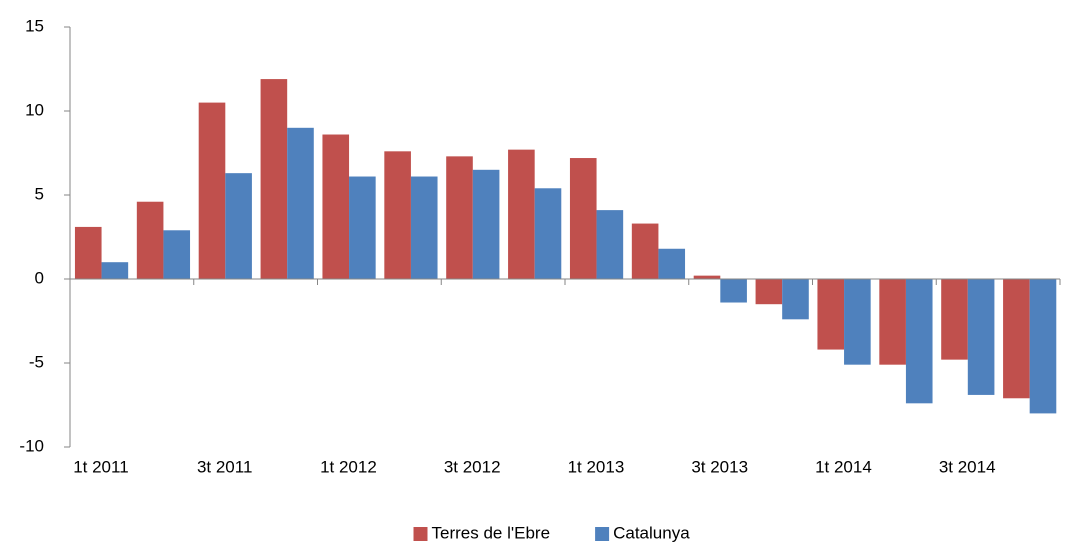 The width and height of the screenshot is (1076, 549). I want to click on x-tick-label: 1t 2012, so click(348, 466).